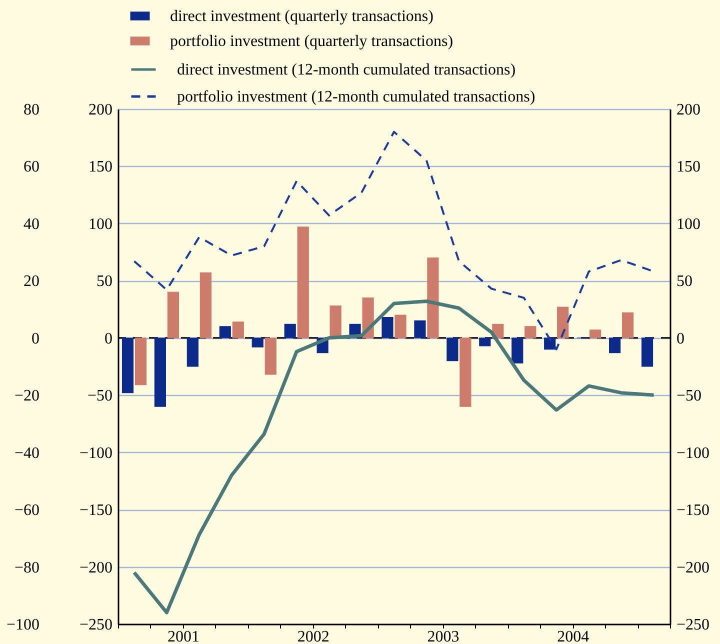 The width and height of the screenshot is (720, 644). What do you see at coordinates (183, 636) in the screenshot?
I see `x-tick-label: 2001` at bounding box center [183, 636].